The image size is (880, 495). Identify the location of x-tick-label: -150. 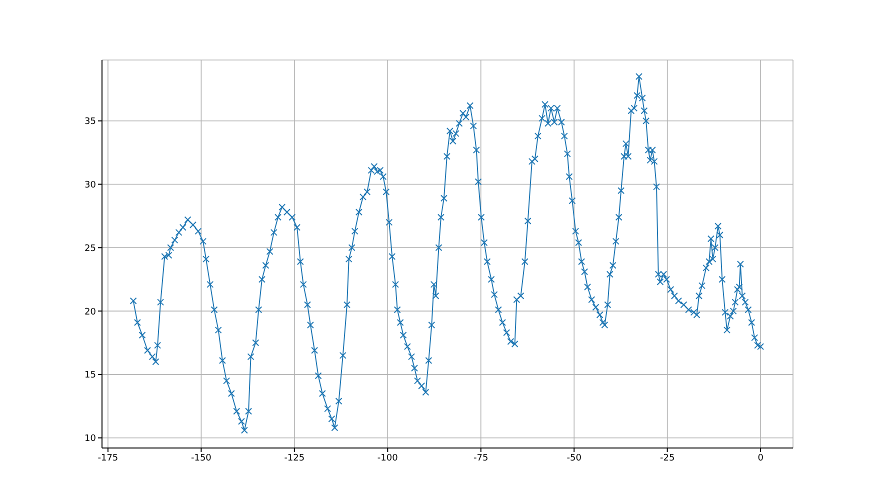
(201, 458).